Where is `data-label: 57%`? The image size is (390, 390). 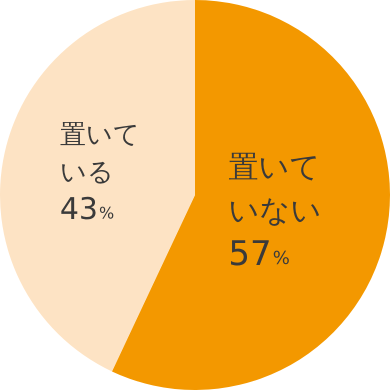
data-label: 57% is located at coordinates (259, 254).